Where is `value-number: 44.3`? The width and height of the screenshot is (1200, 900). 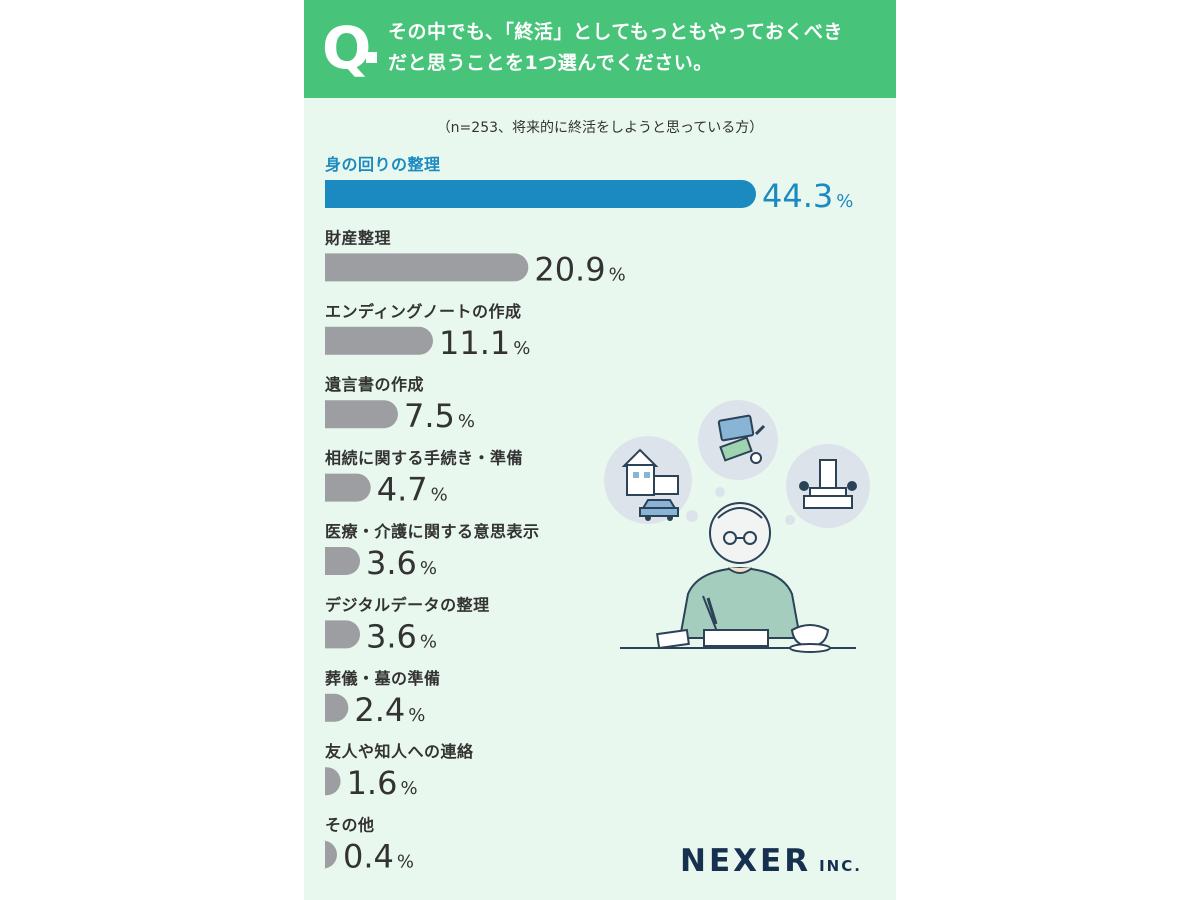
value-number: 44.3 is located at coordinates (797, 196).